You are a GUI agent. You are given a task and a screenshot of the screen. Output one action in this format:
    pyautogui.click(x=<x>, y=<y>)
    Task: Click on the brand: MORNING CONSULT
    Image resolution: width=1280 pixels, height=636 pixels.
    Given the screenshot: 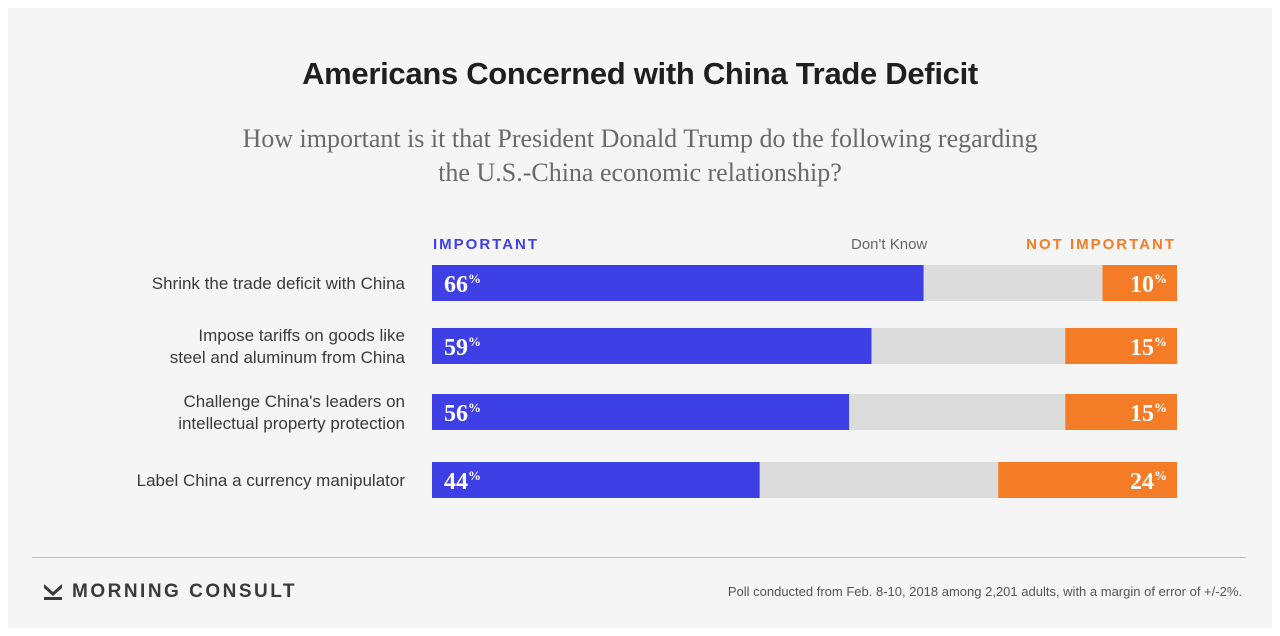 What is the action you would take?
    pyautogui.click(x=170, y=592)
    